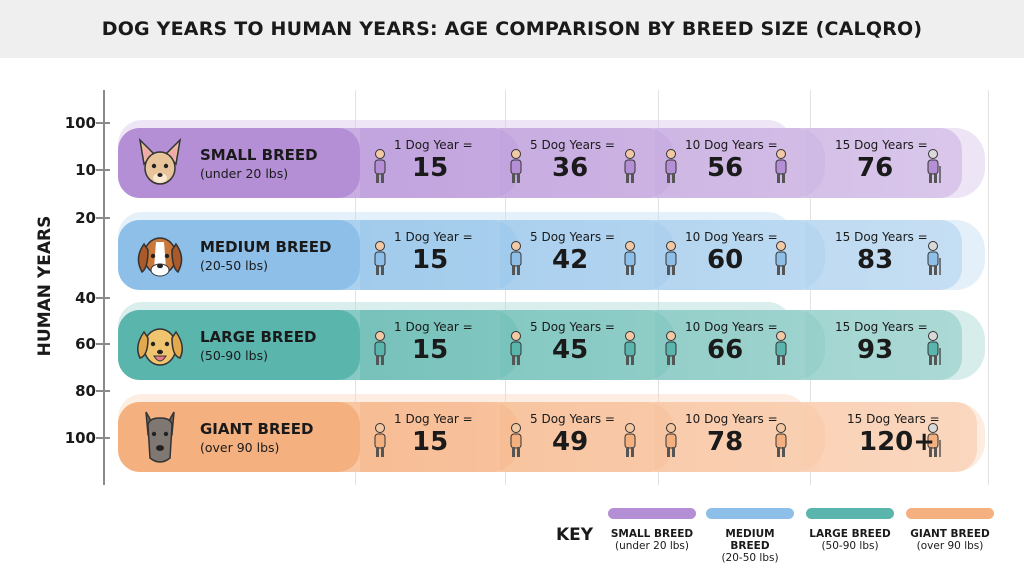  What do you see at coordinates (234, 355) in the screenshot?
I see `breed-weight: (50-90 lbs)` at bounding box center [234, 355].